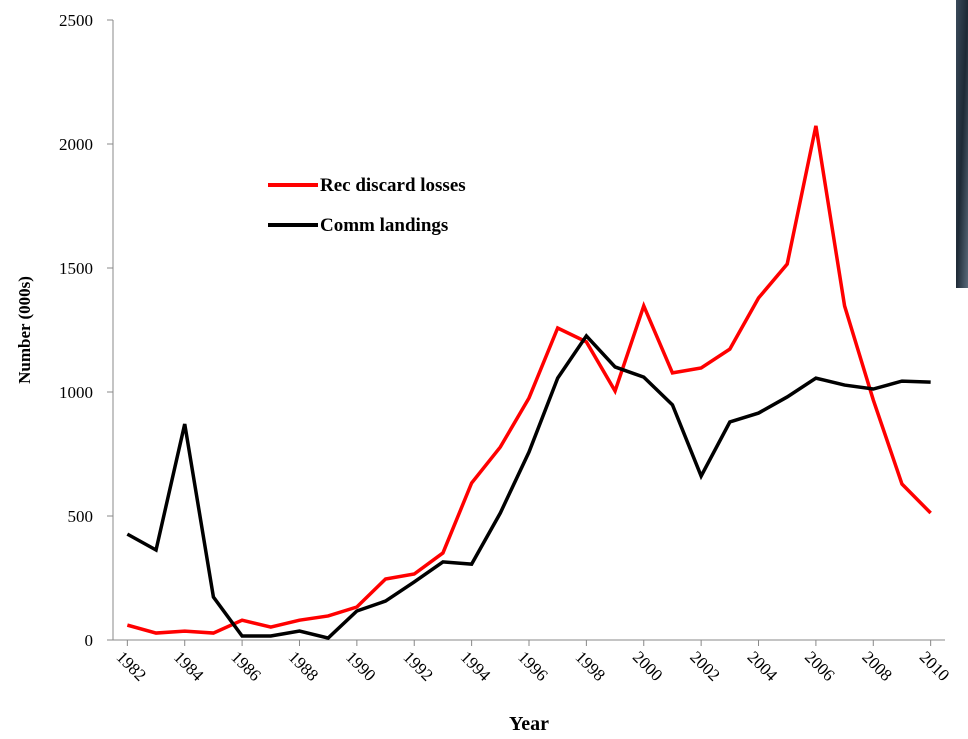 The image size is (968, 739). Describe the element at coordinates (529, 724) in the screenshot. I see `x-axis-label: Year` at that location.